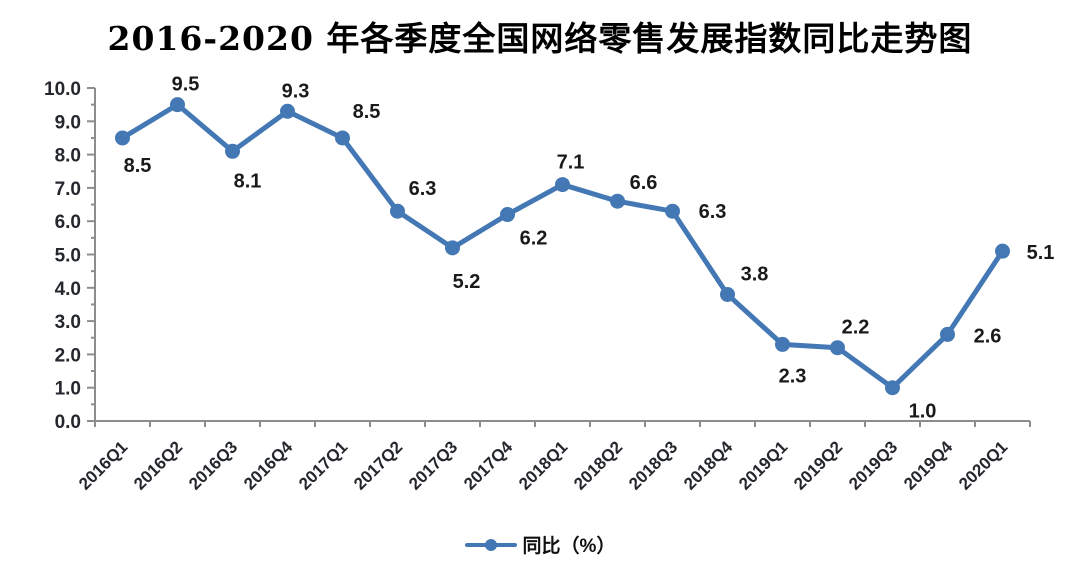  What do you see at coordinates (598, 465) in the screenshot?
I see `x-tick-label: 2018Q2` at bounding box center [598, 465].